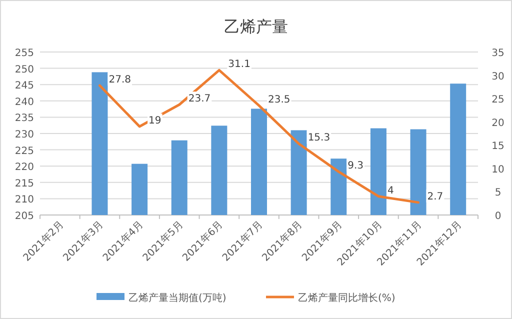 The image size is (512, 319). Describe the element at coordinates (24, 102) in the screenshot. I see `y-tick-label: 240` at that location.